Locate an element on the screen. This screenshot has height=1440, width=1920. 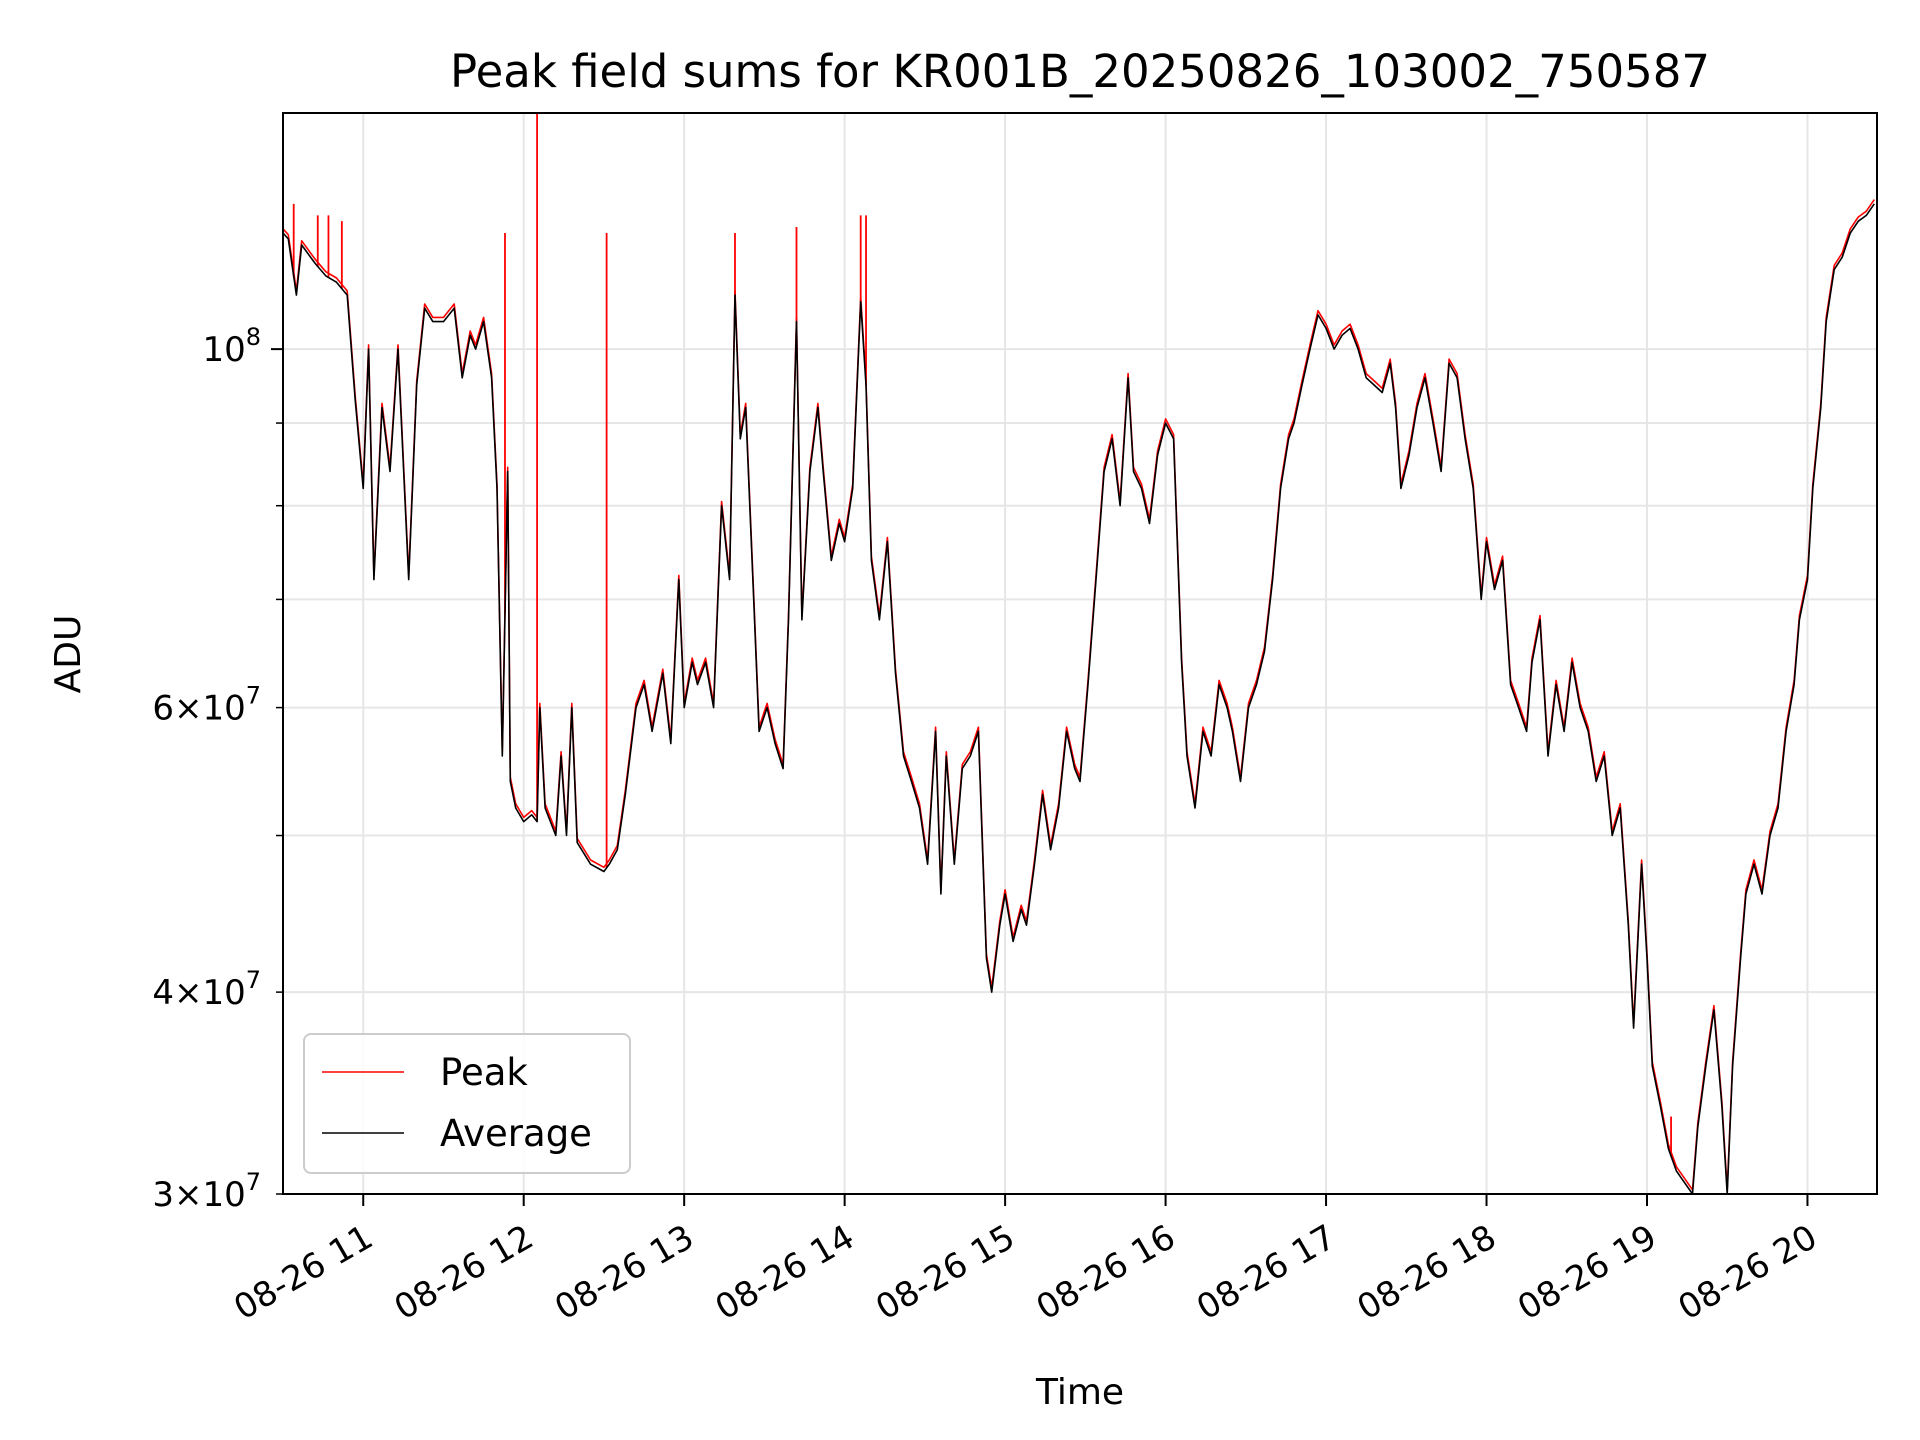
x-axis-label: Time is located at coordinates (1079, 1392).